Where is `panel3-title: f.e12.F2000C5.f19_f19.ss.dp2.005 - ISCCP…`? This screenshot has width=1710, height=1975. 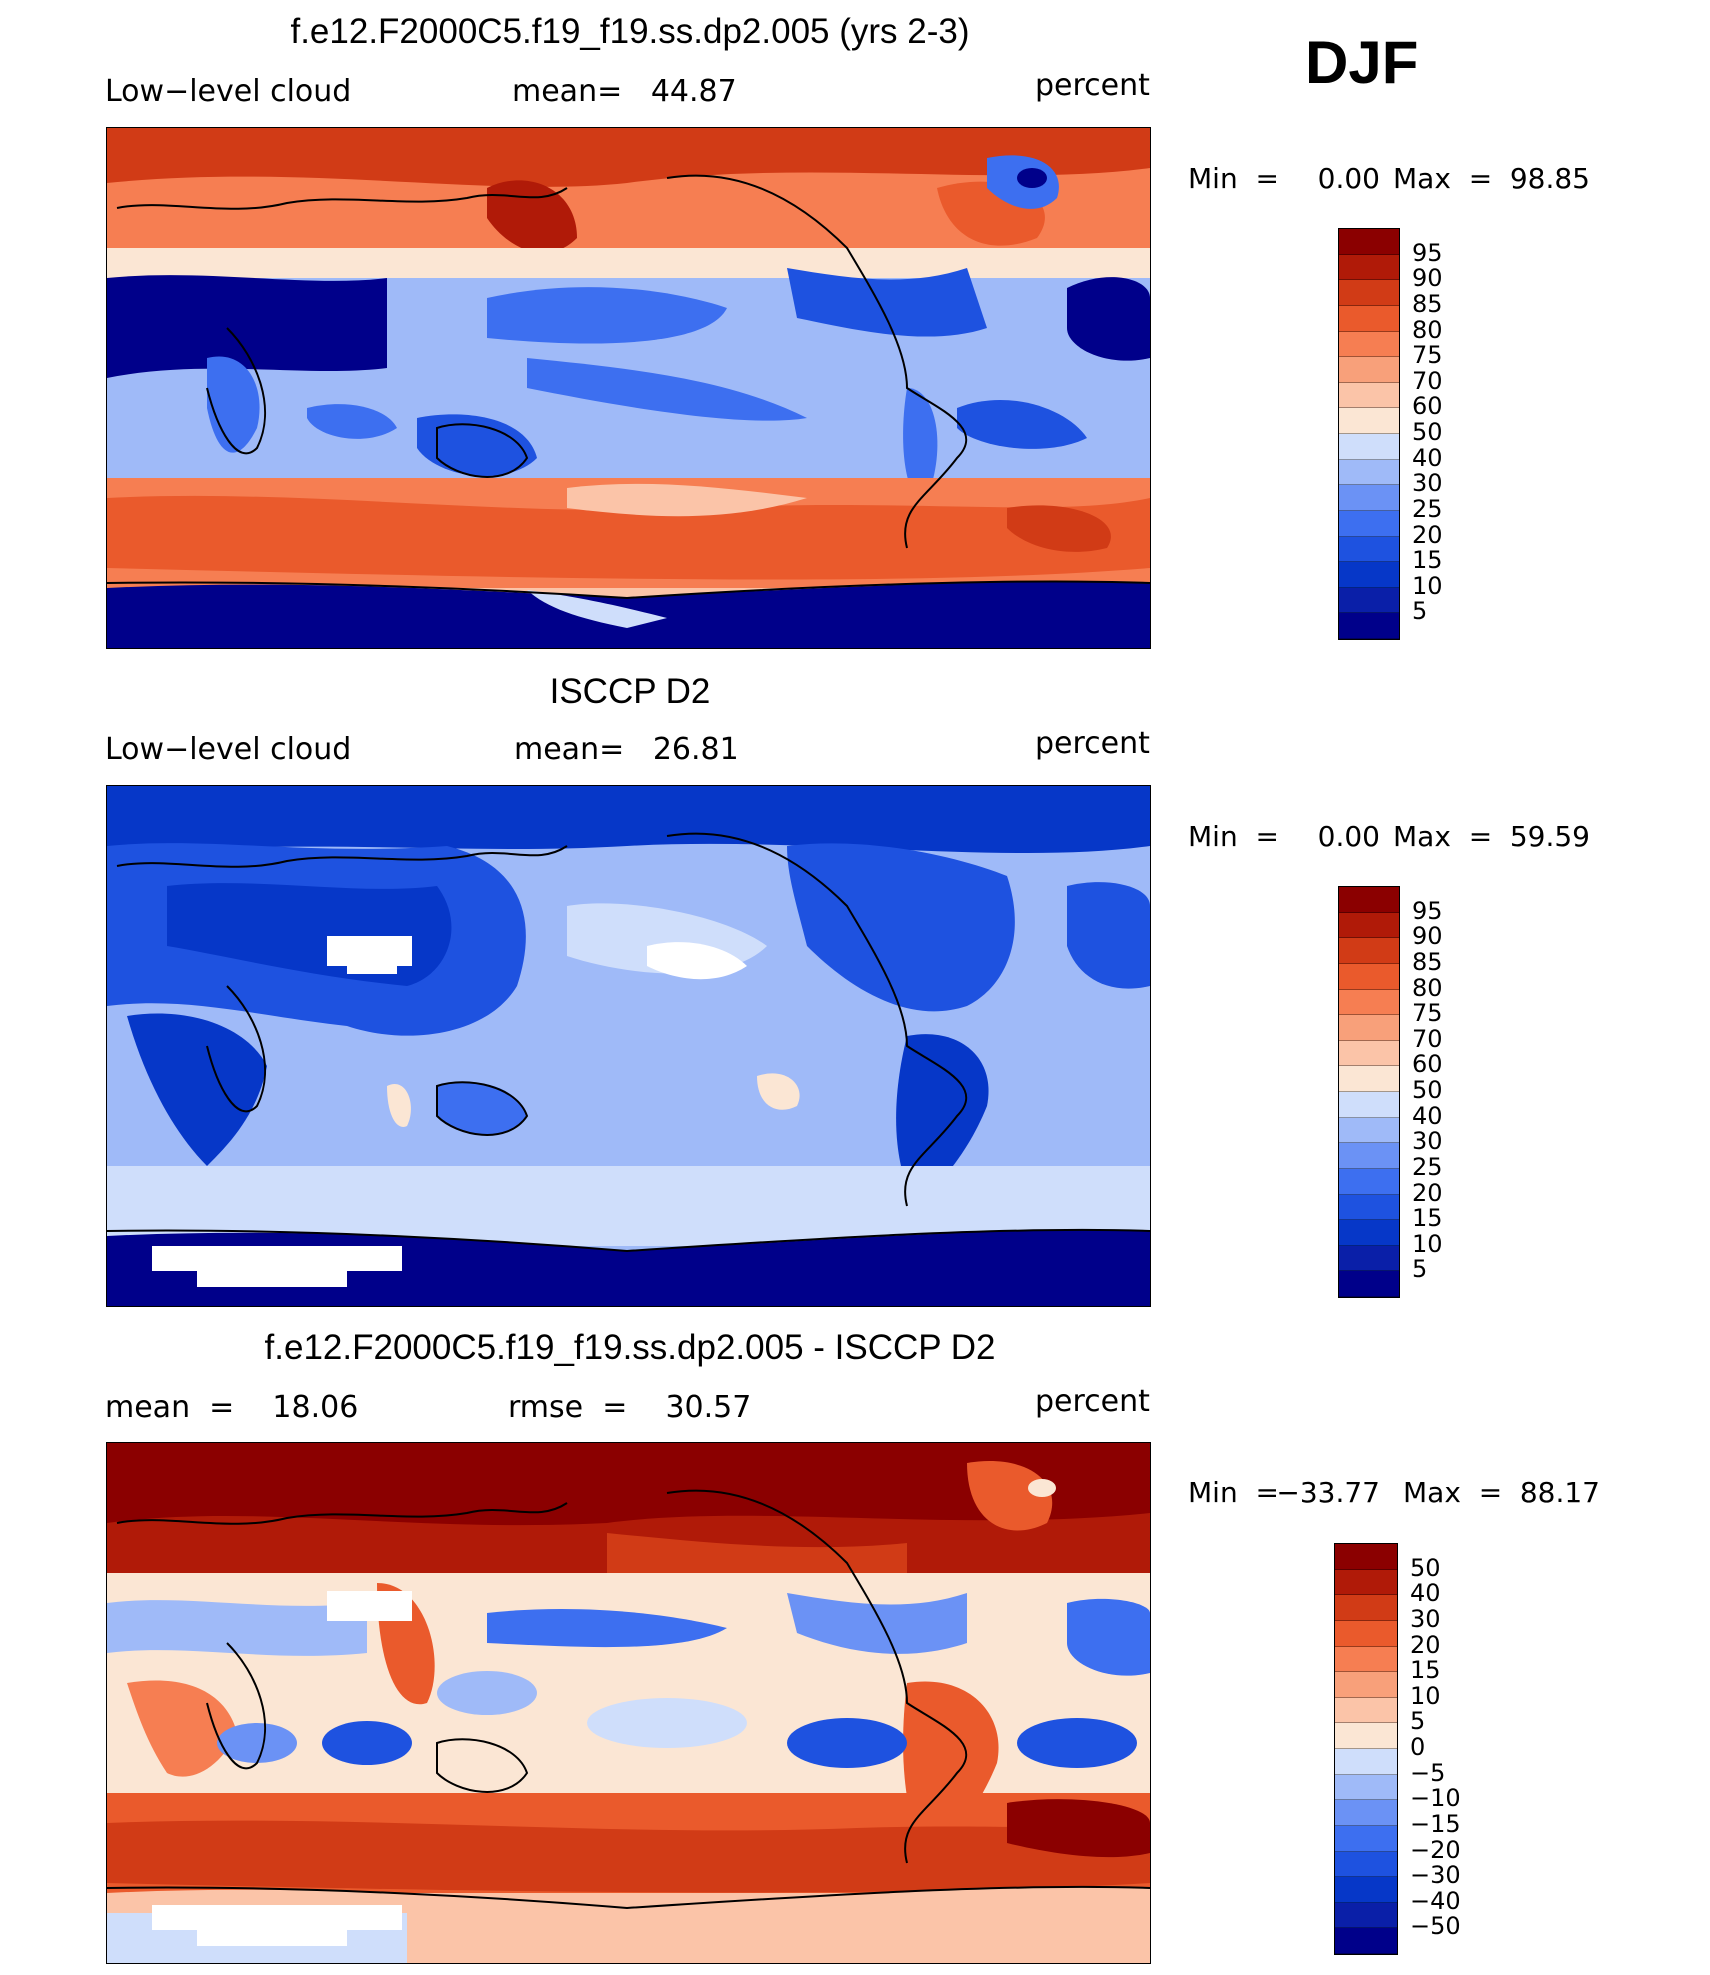 panel3-title: f.e12.F2000C5.f19_f19.ss.dp2.005 - ISCCP… is located at coordinates (630, 1347).